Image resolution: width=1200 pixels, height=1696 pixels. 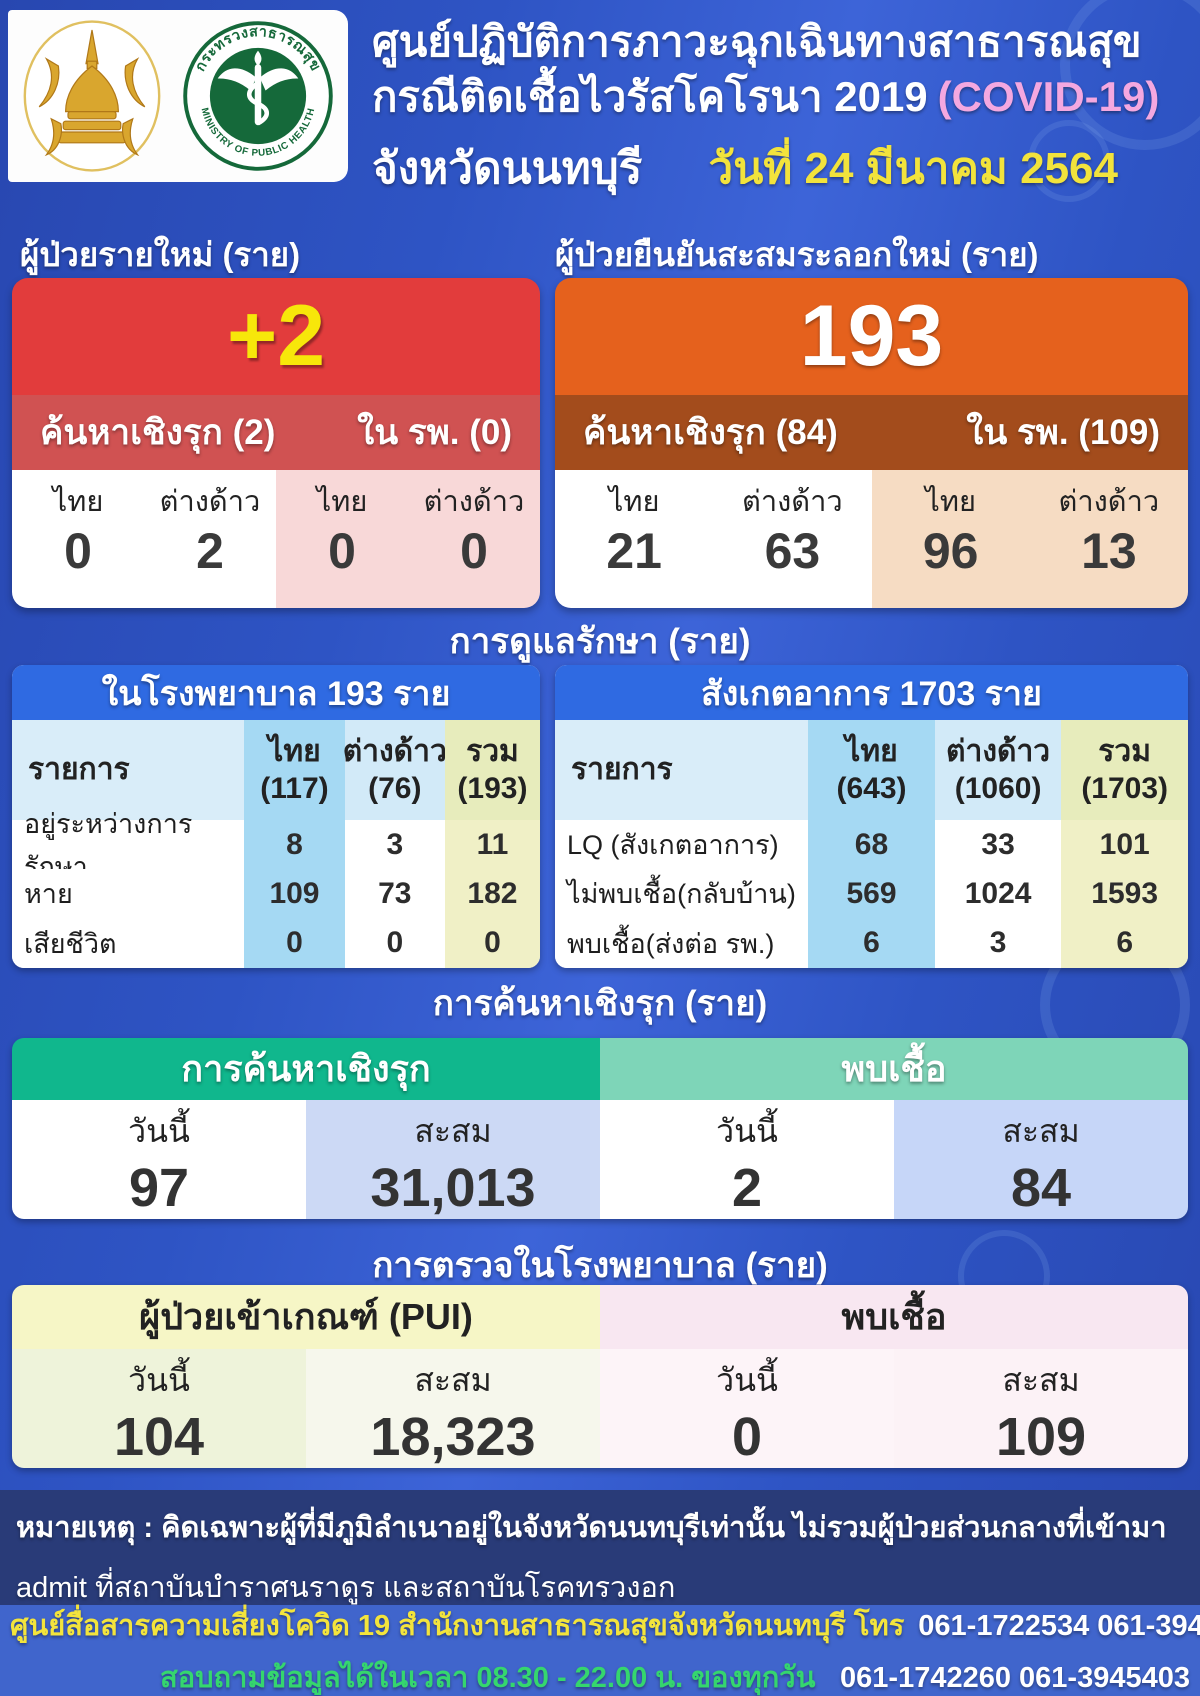 I want to click on breakdown-cell: ต่างด้าว 0, so click(x=474, y=539).